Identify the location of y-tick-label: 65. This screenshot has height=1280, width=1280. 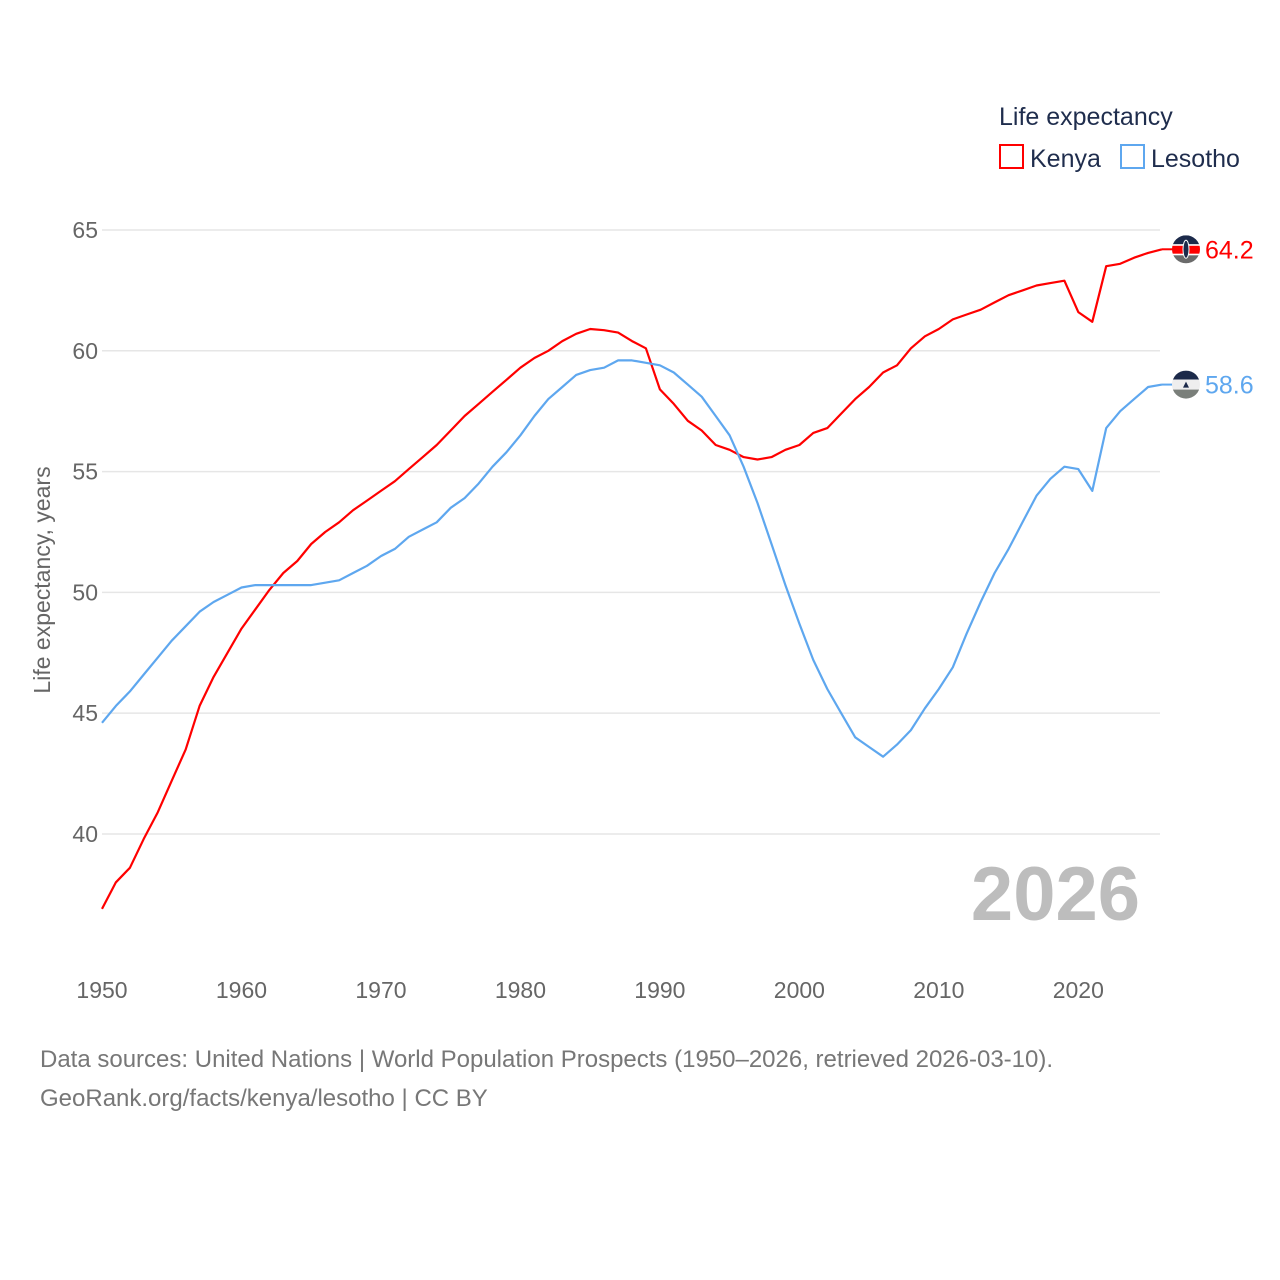
(85, 230).